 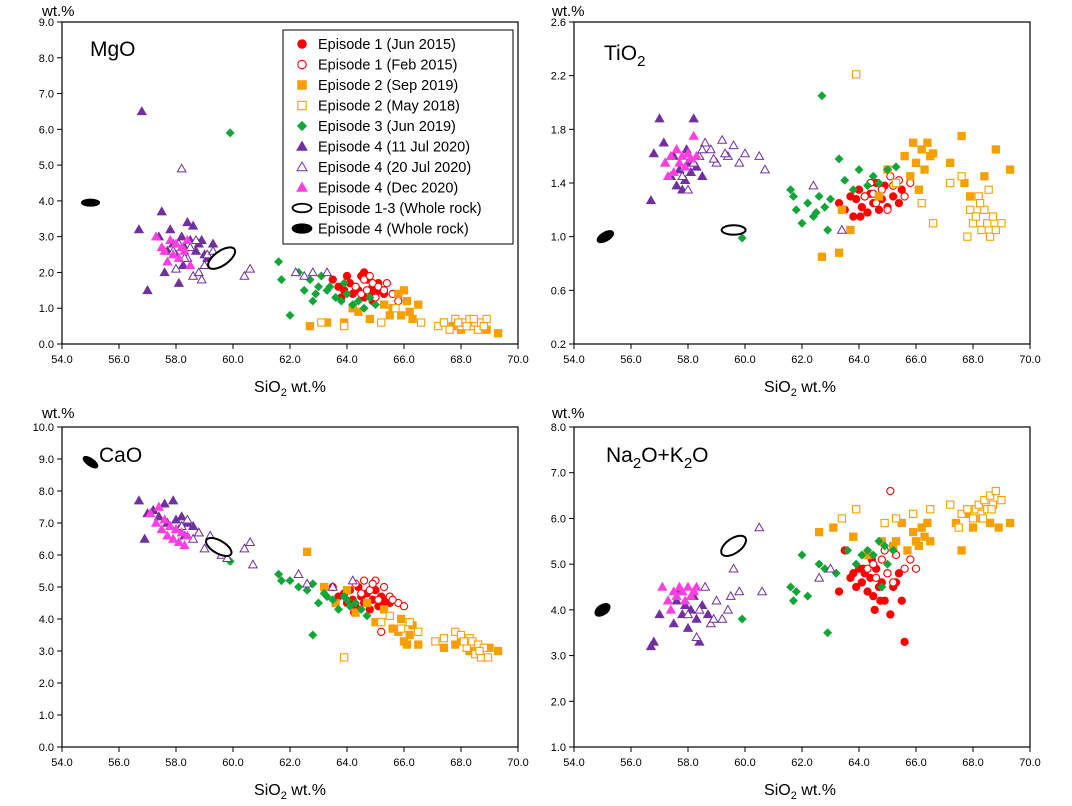 I want to click on panel-mgo-x-axis-title: SiO2 wt.%, so click(x=290, y=389).